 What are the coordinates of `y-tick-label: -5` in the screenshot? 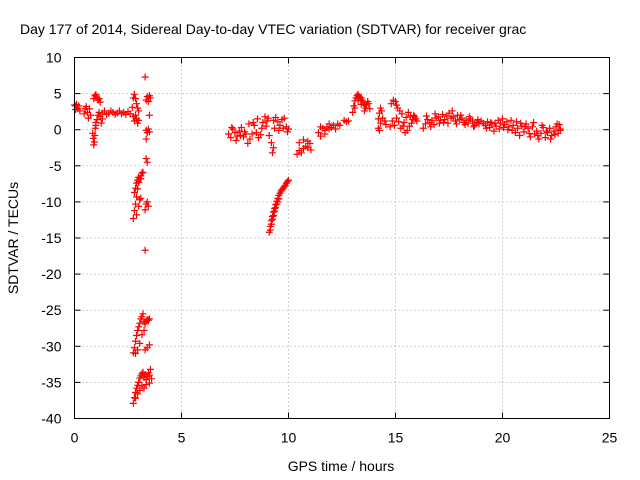 It's located at (55, 166).